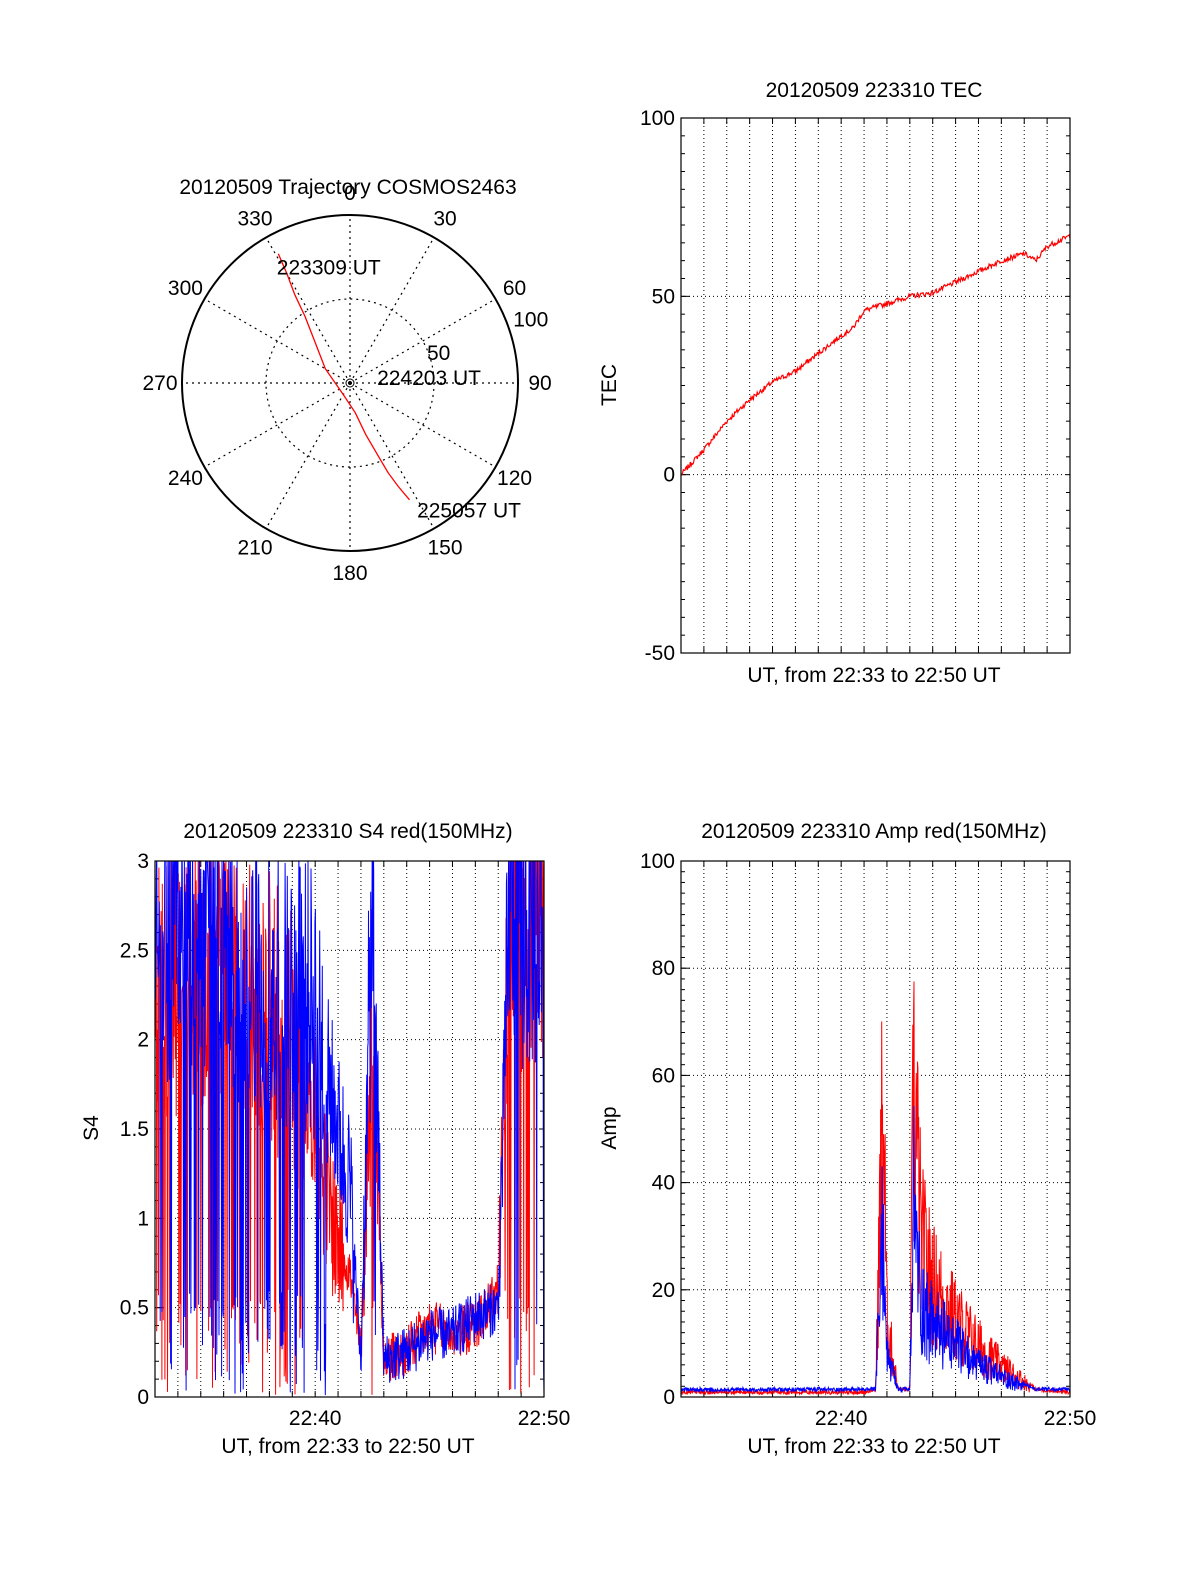 This screenshot has height=1580, width=1200. Describe the element at coordinates (444, 218) in the screenshot. I see `polar-angle-label: 30` at that location.